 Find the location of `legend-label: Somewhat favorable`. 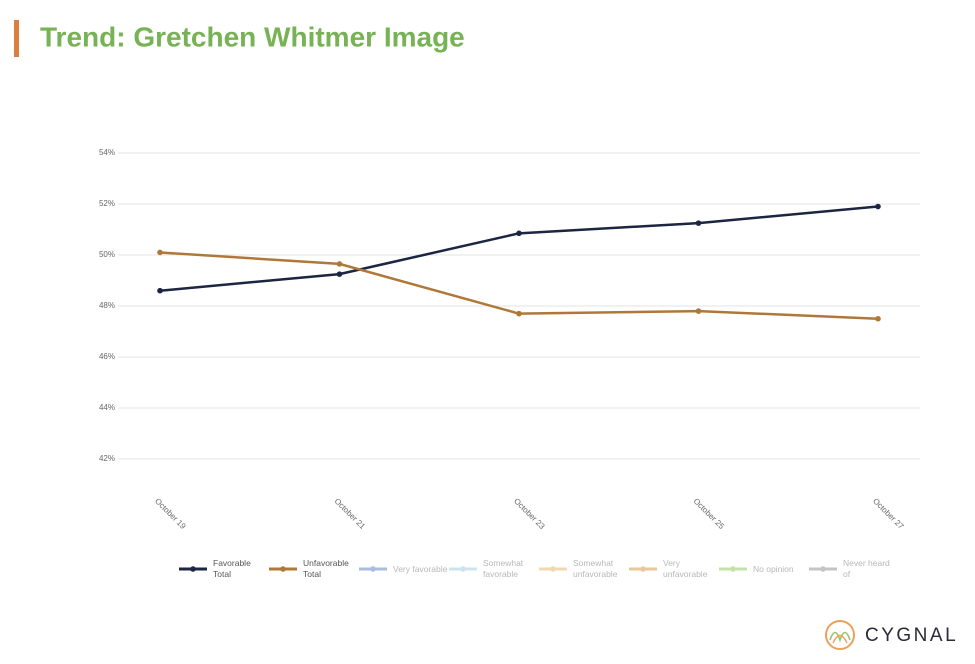

legend-label: Somewhat favorable is located at coordinates (503, 568).